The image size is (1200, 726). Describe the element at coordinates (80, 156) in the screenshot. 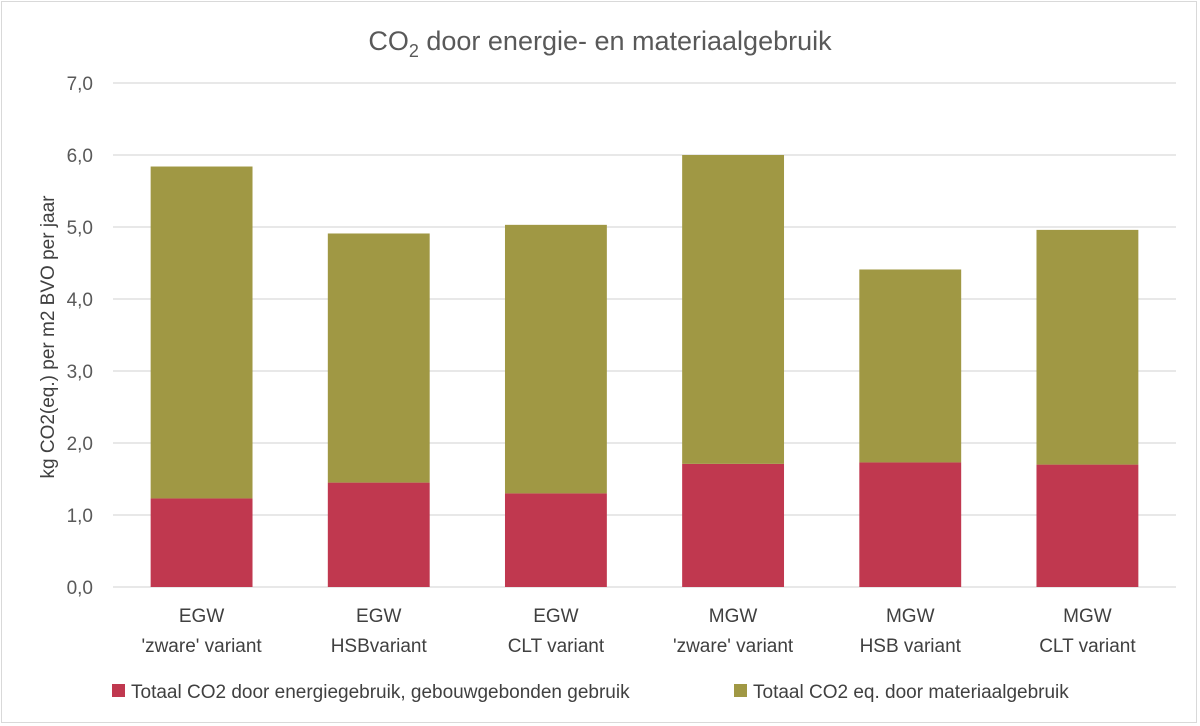

I see `y-tick-label: 6,0` at that location.